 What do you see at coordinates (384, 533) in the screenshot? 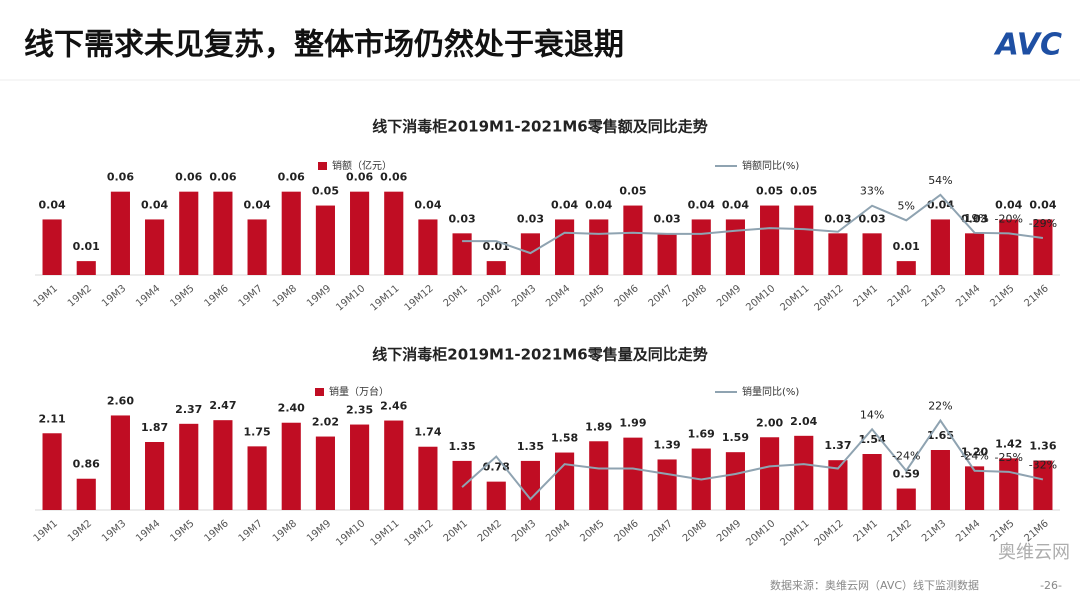
I see `x-tick-label: 19M11` at bounding box center [384, 533].